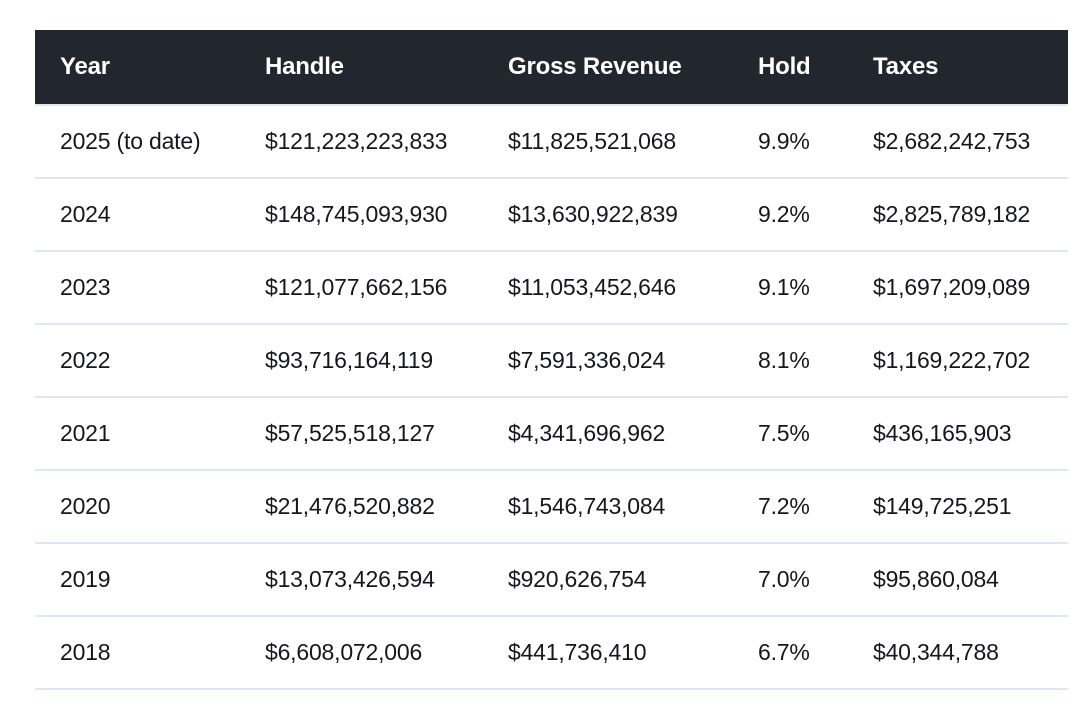 Image resolution: width=1090 pixels, height=712 pixels. What do you see at coordinates (633, 434) in the screenshot?
I see `cell-gross-revenue: $4,341,696,962` at bounding box center [633, 434].